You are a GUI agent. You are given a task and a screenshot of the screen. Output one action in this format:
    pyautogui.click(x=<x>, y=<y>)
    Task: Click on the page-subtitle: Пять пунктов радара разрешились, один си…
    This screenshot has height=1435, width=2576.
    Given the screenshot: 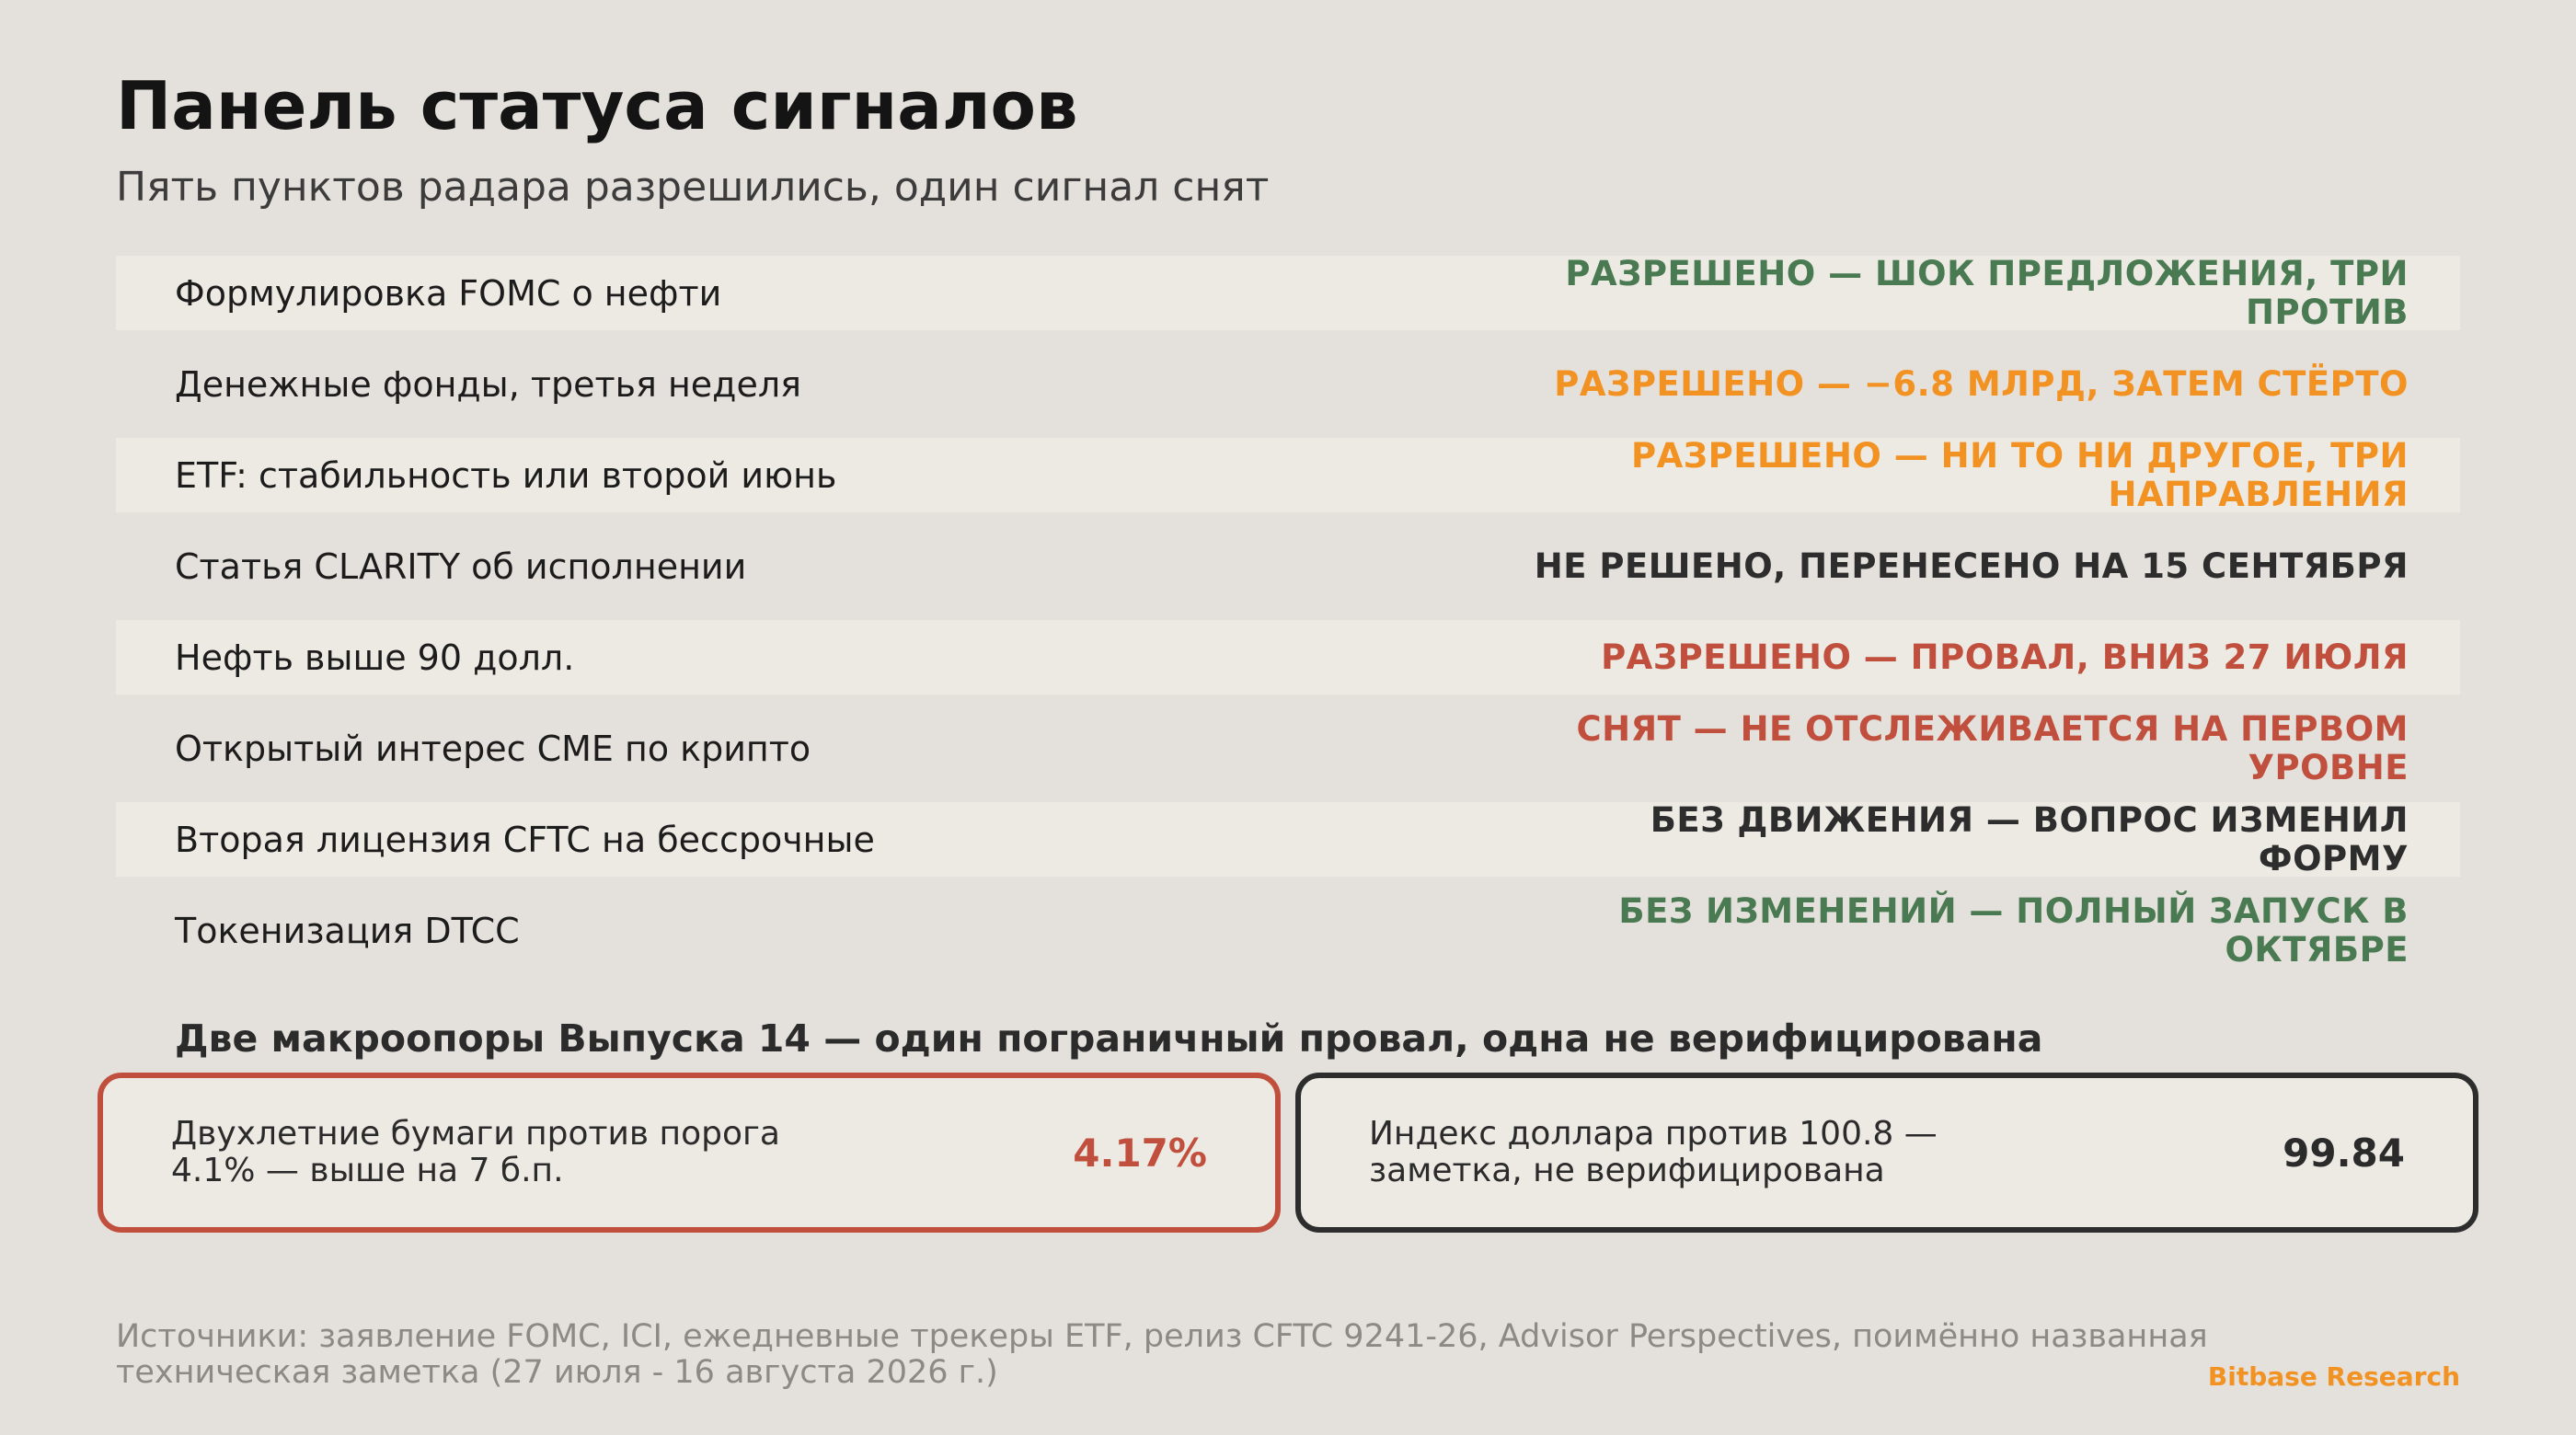 What is the action you would take?
    pyautogui.click(x=693, y=187)
    